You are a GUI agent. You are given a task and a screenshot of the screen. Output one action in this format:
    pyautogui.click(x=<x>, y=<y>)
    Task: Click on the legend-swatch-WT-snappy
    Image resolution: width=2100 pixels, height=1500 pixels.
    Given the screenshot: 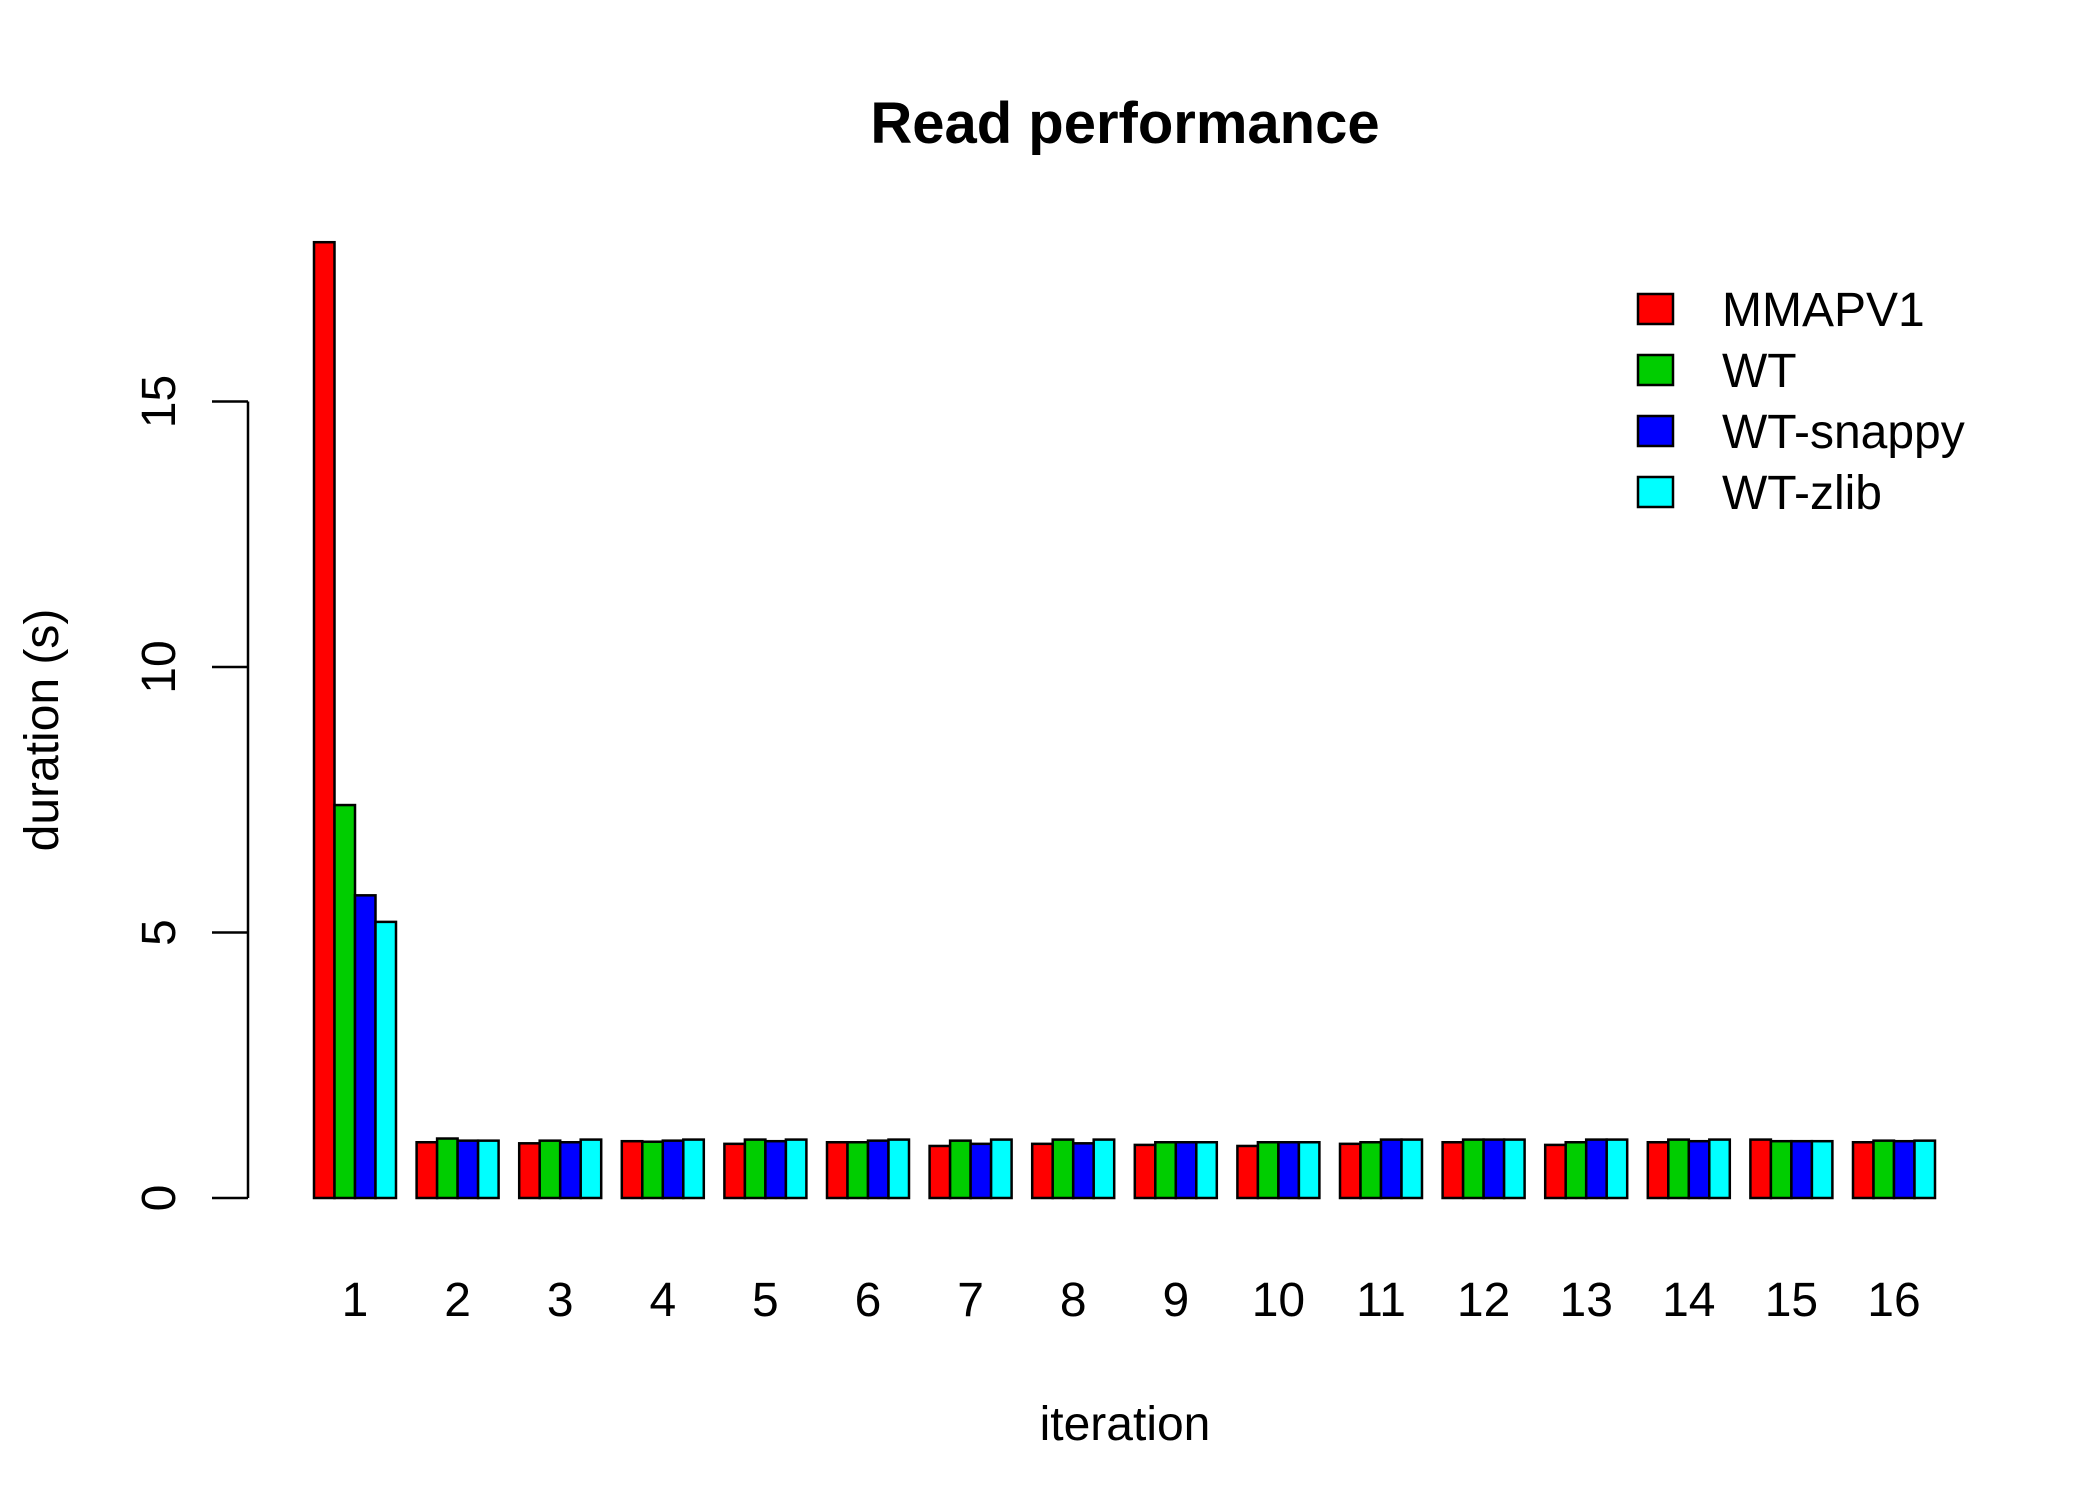 What is the action you would take?
    pyautogui.click(x=1655, y=431)
    